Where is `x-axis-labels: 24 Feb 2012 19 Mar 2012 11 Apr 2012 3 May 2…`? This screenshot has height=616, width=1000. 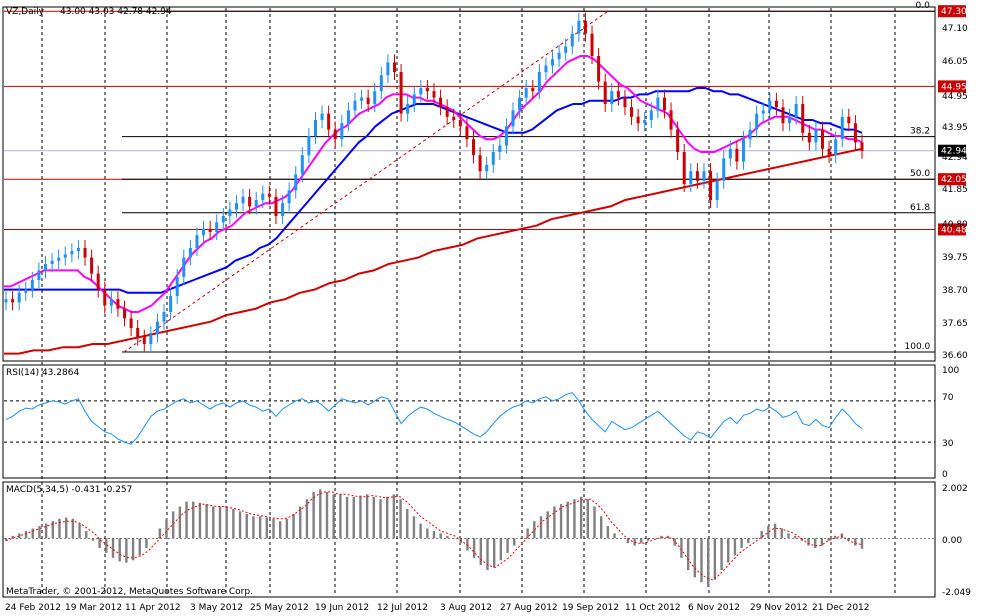
x-axis-labels: 24 Feb 2012 19 Mar 2012 11 Apr 2012 3 May 2… is located at coordinates (437, 608).